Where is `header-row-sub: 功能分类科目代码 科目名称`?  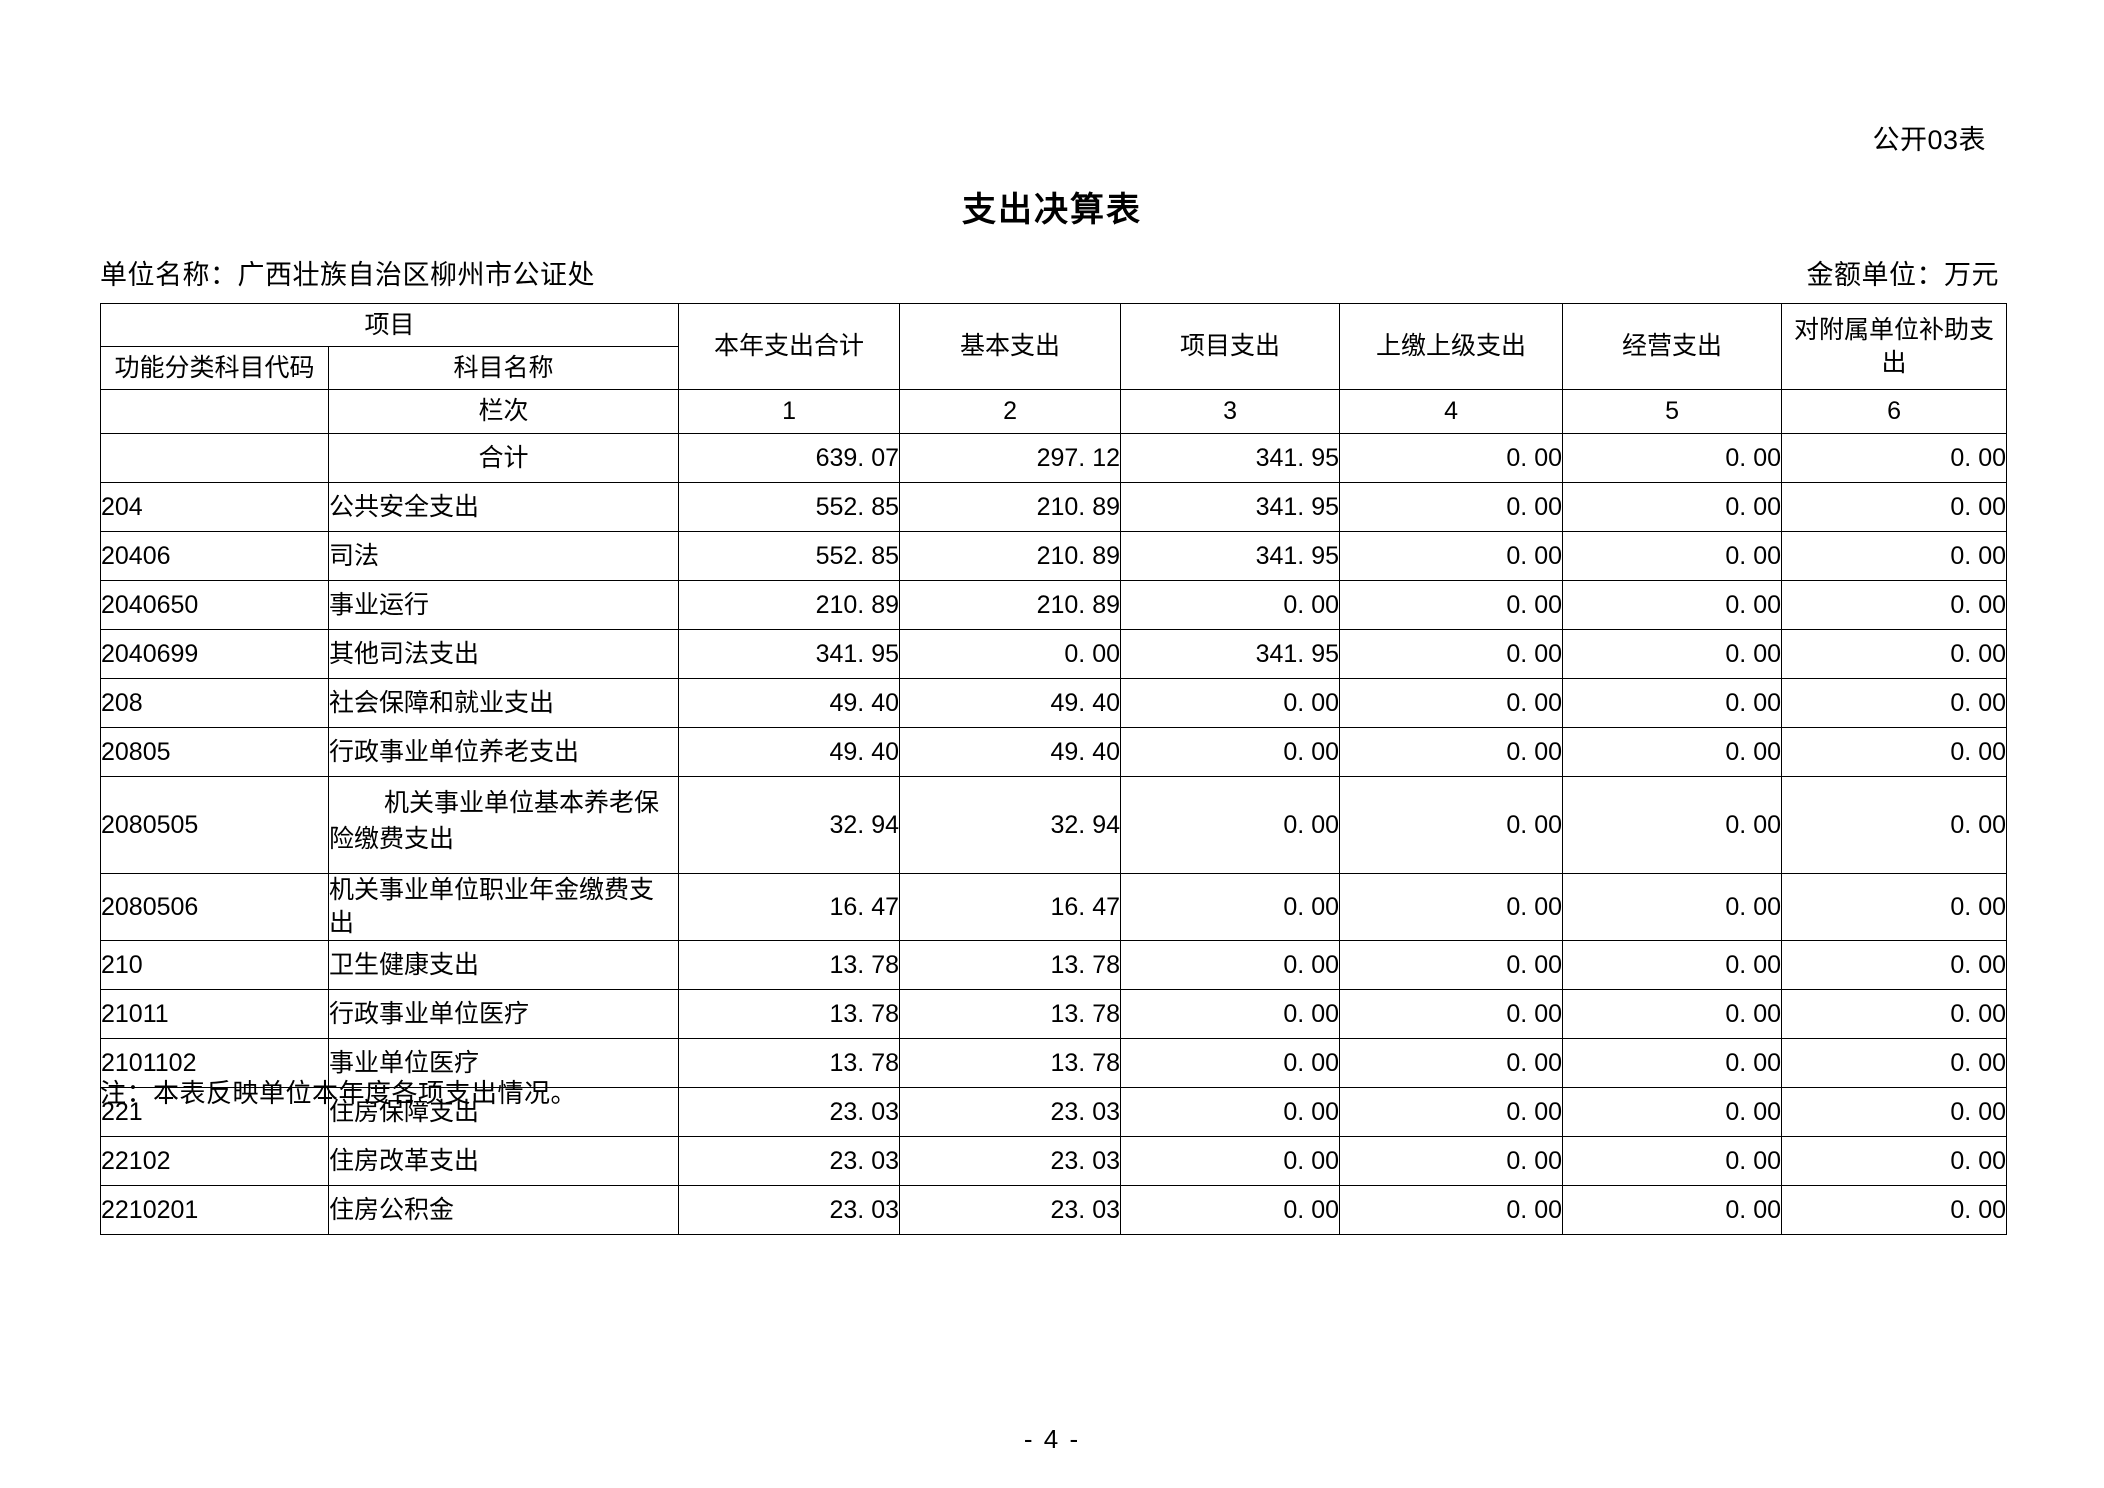
header-row-sub: 功能分类科目代码 科目名称 is located at coordinates (1053, 368).